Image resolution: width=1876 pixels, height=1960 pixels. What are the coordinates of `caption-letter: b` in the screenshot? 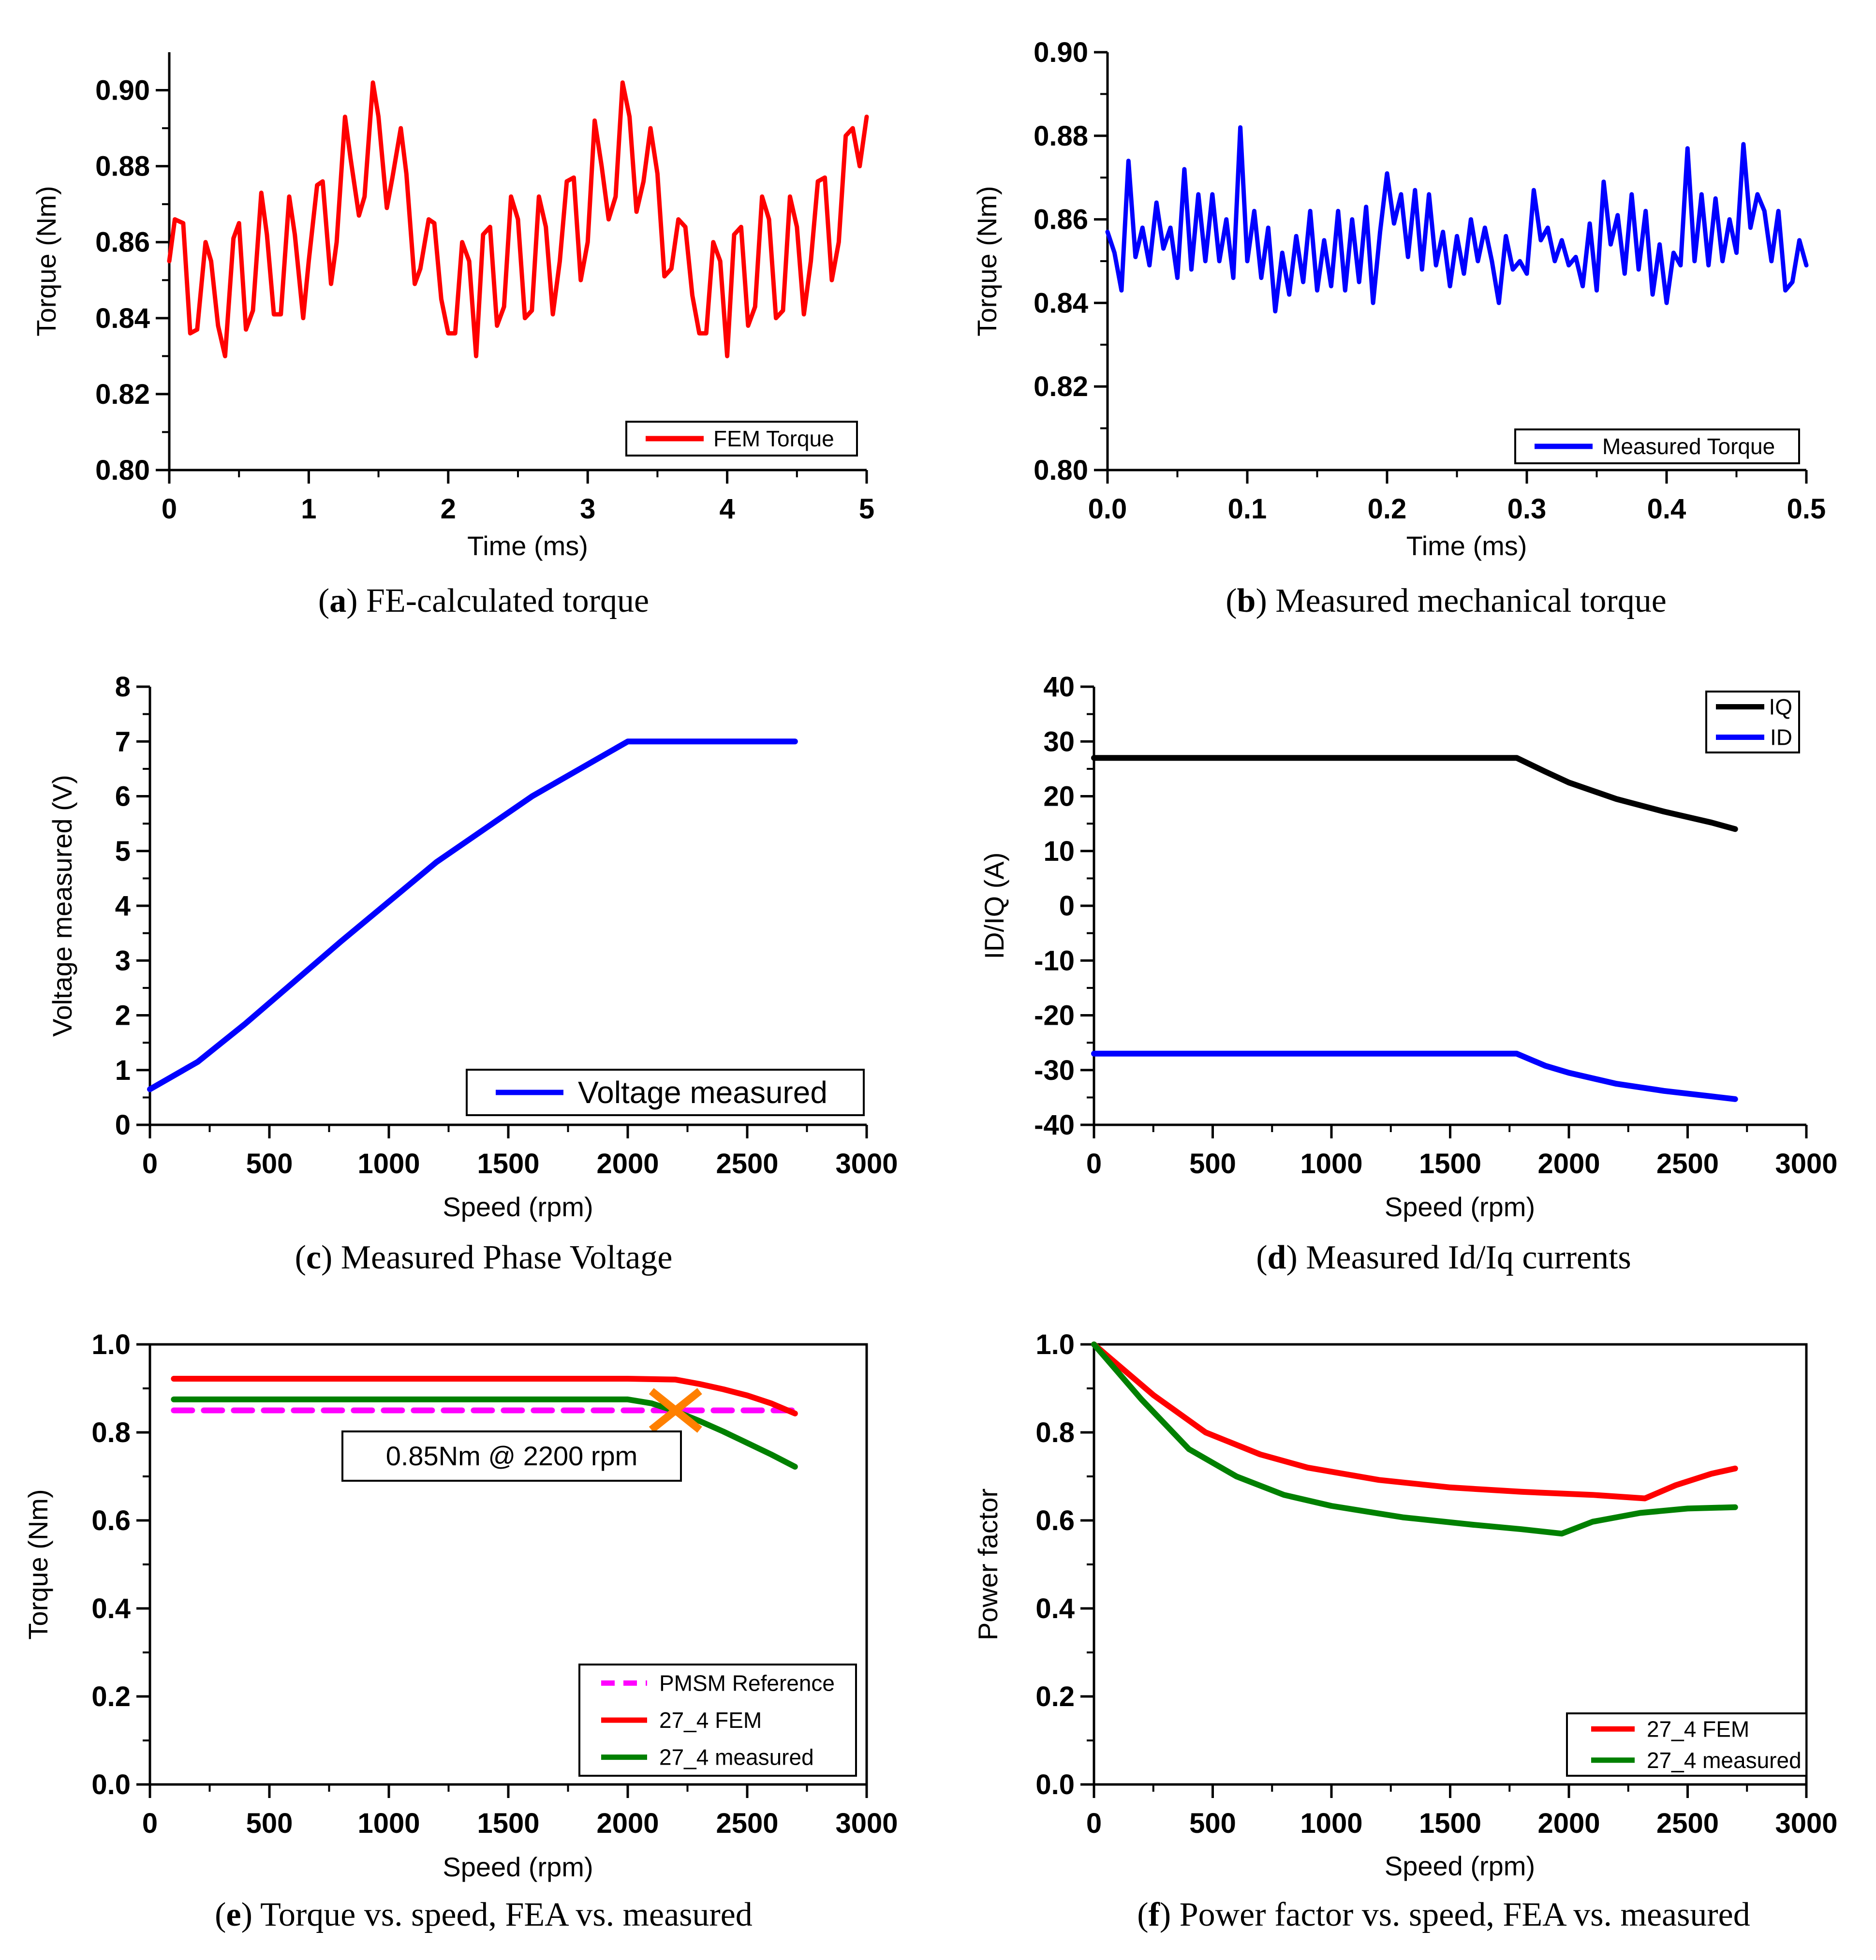 It's located at (1246, 600).